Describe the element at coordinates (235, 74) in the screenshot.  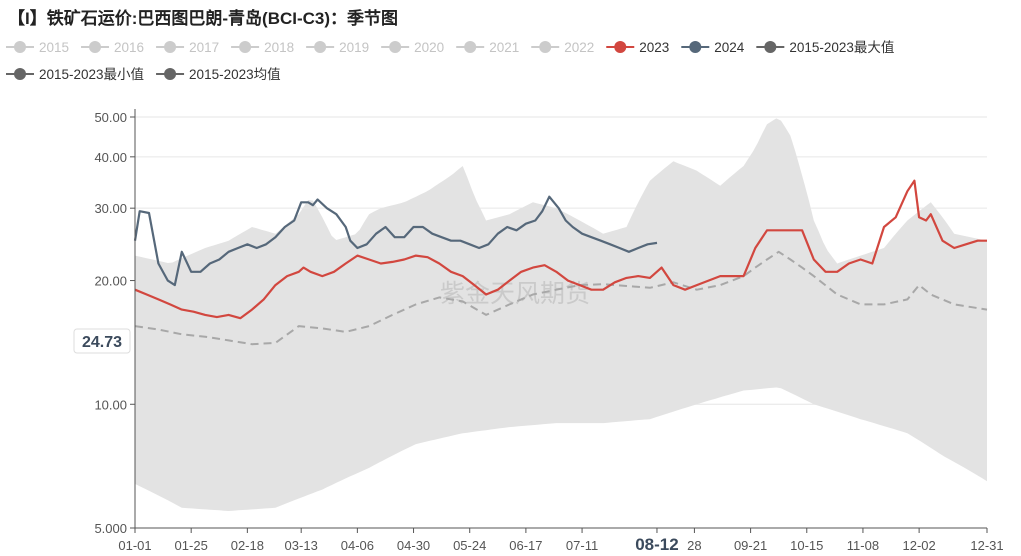
I see `legend-label: 2015-2023均值` at that location.